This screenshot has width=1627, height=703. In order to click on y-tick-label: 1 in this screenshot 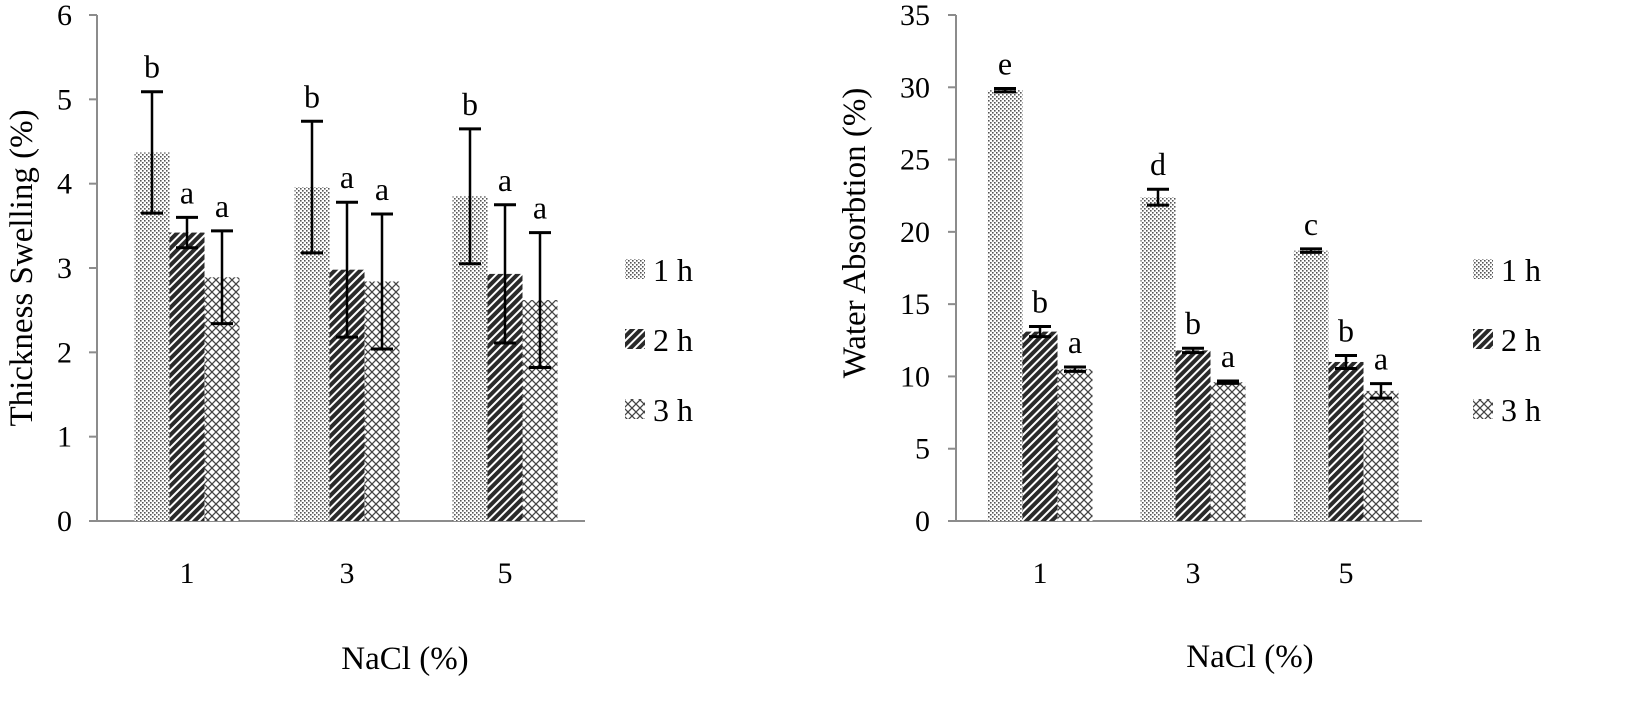, I will do `click(64, 437)`.